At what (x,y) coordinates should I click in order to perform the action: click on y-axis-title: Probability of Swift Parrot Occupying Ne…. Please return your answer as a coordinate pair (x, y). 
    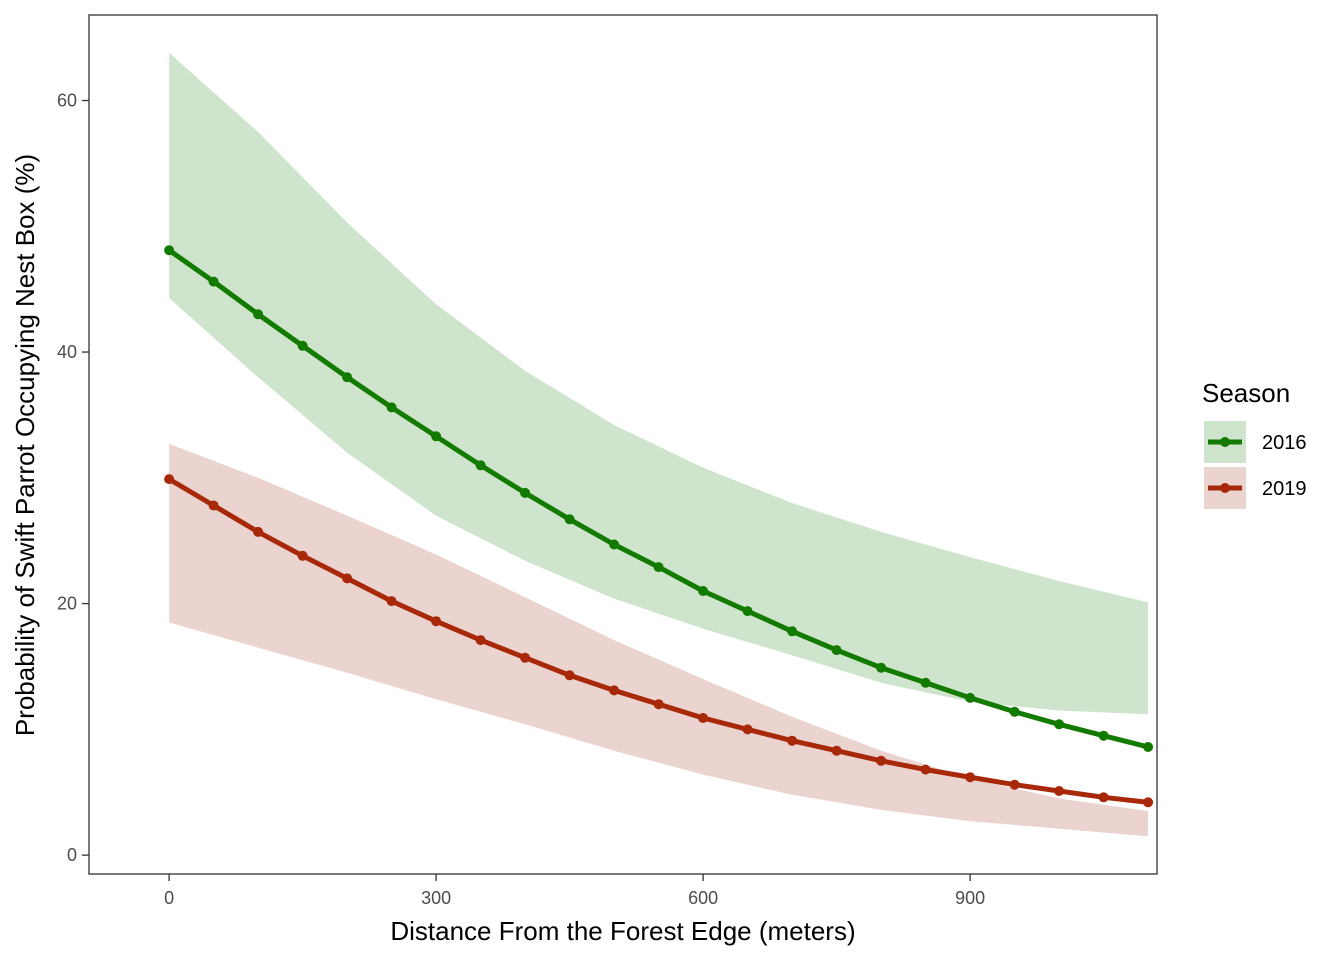
    Looking at the image, I should click on (25, 445).